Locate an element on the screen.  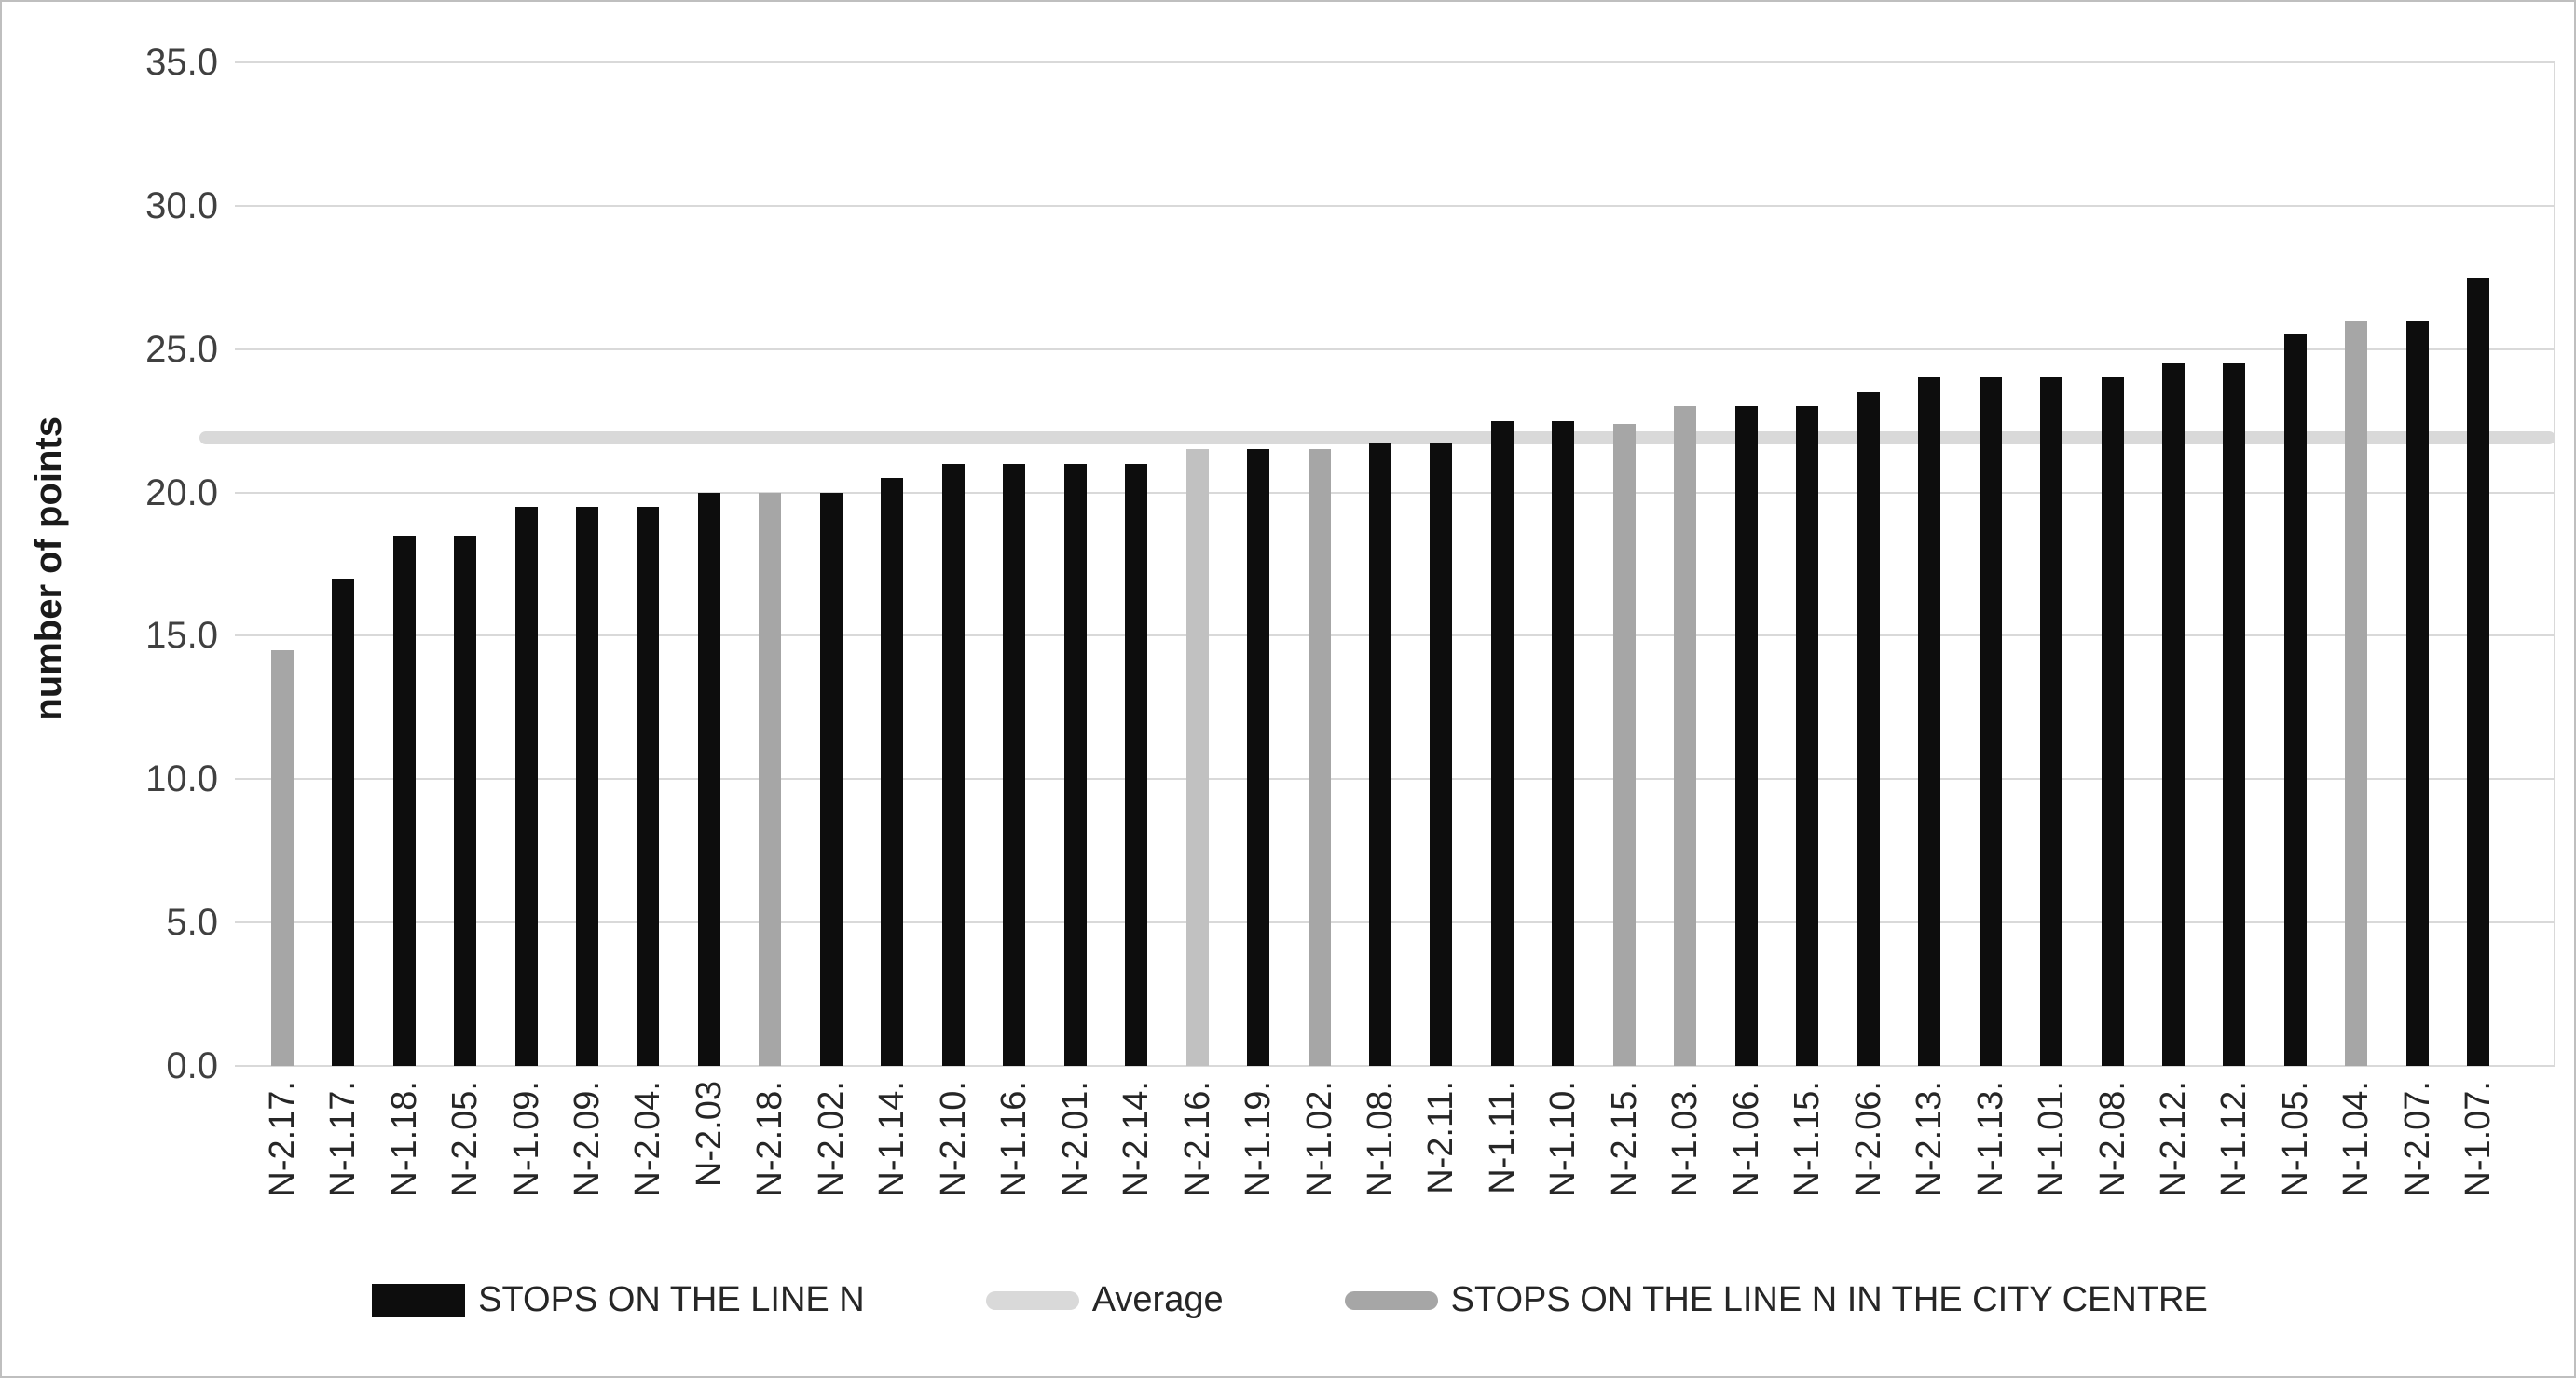
x-axis-tick-label: N-2.07. is located at coordinates (2417, 1139).